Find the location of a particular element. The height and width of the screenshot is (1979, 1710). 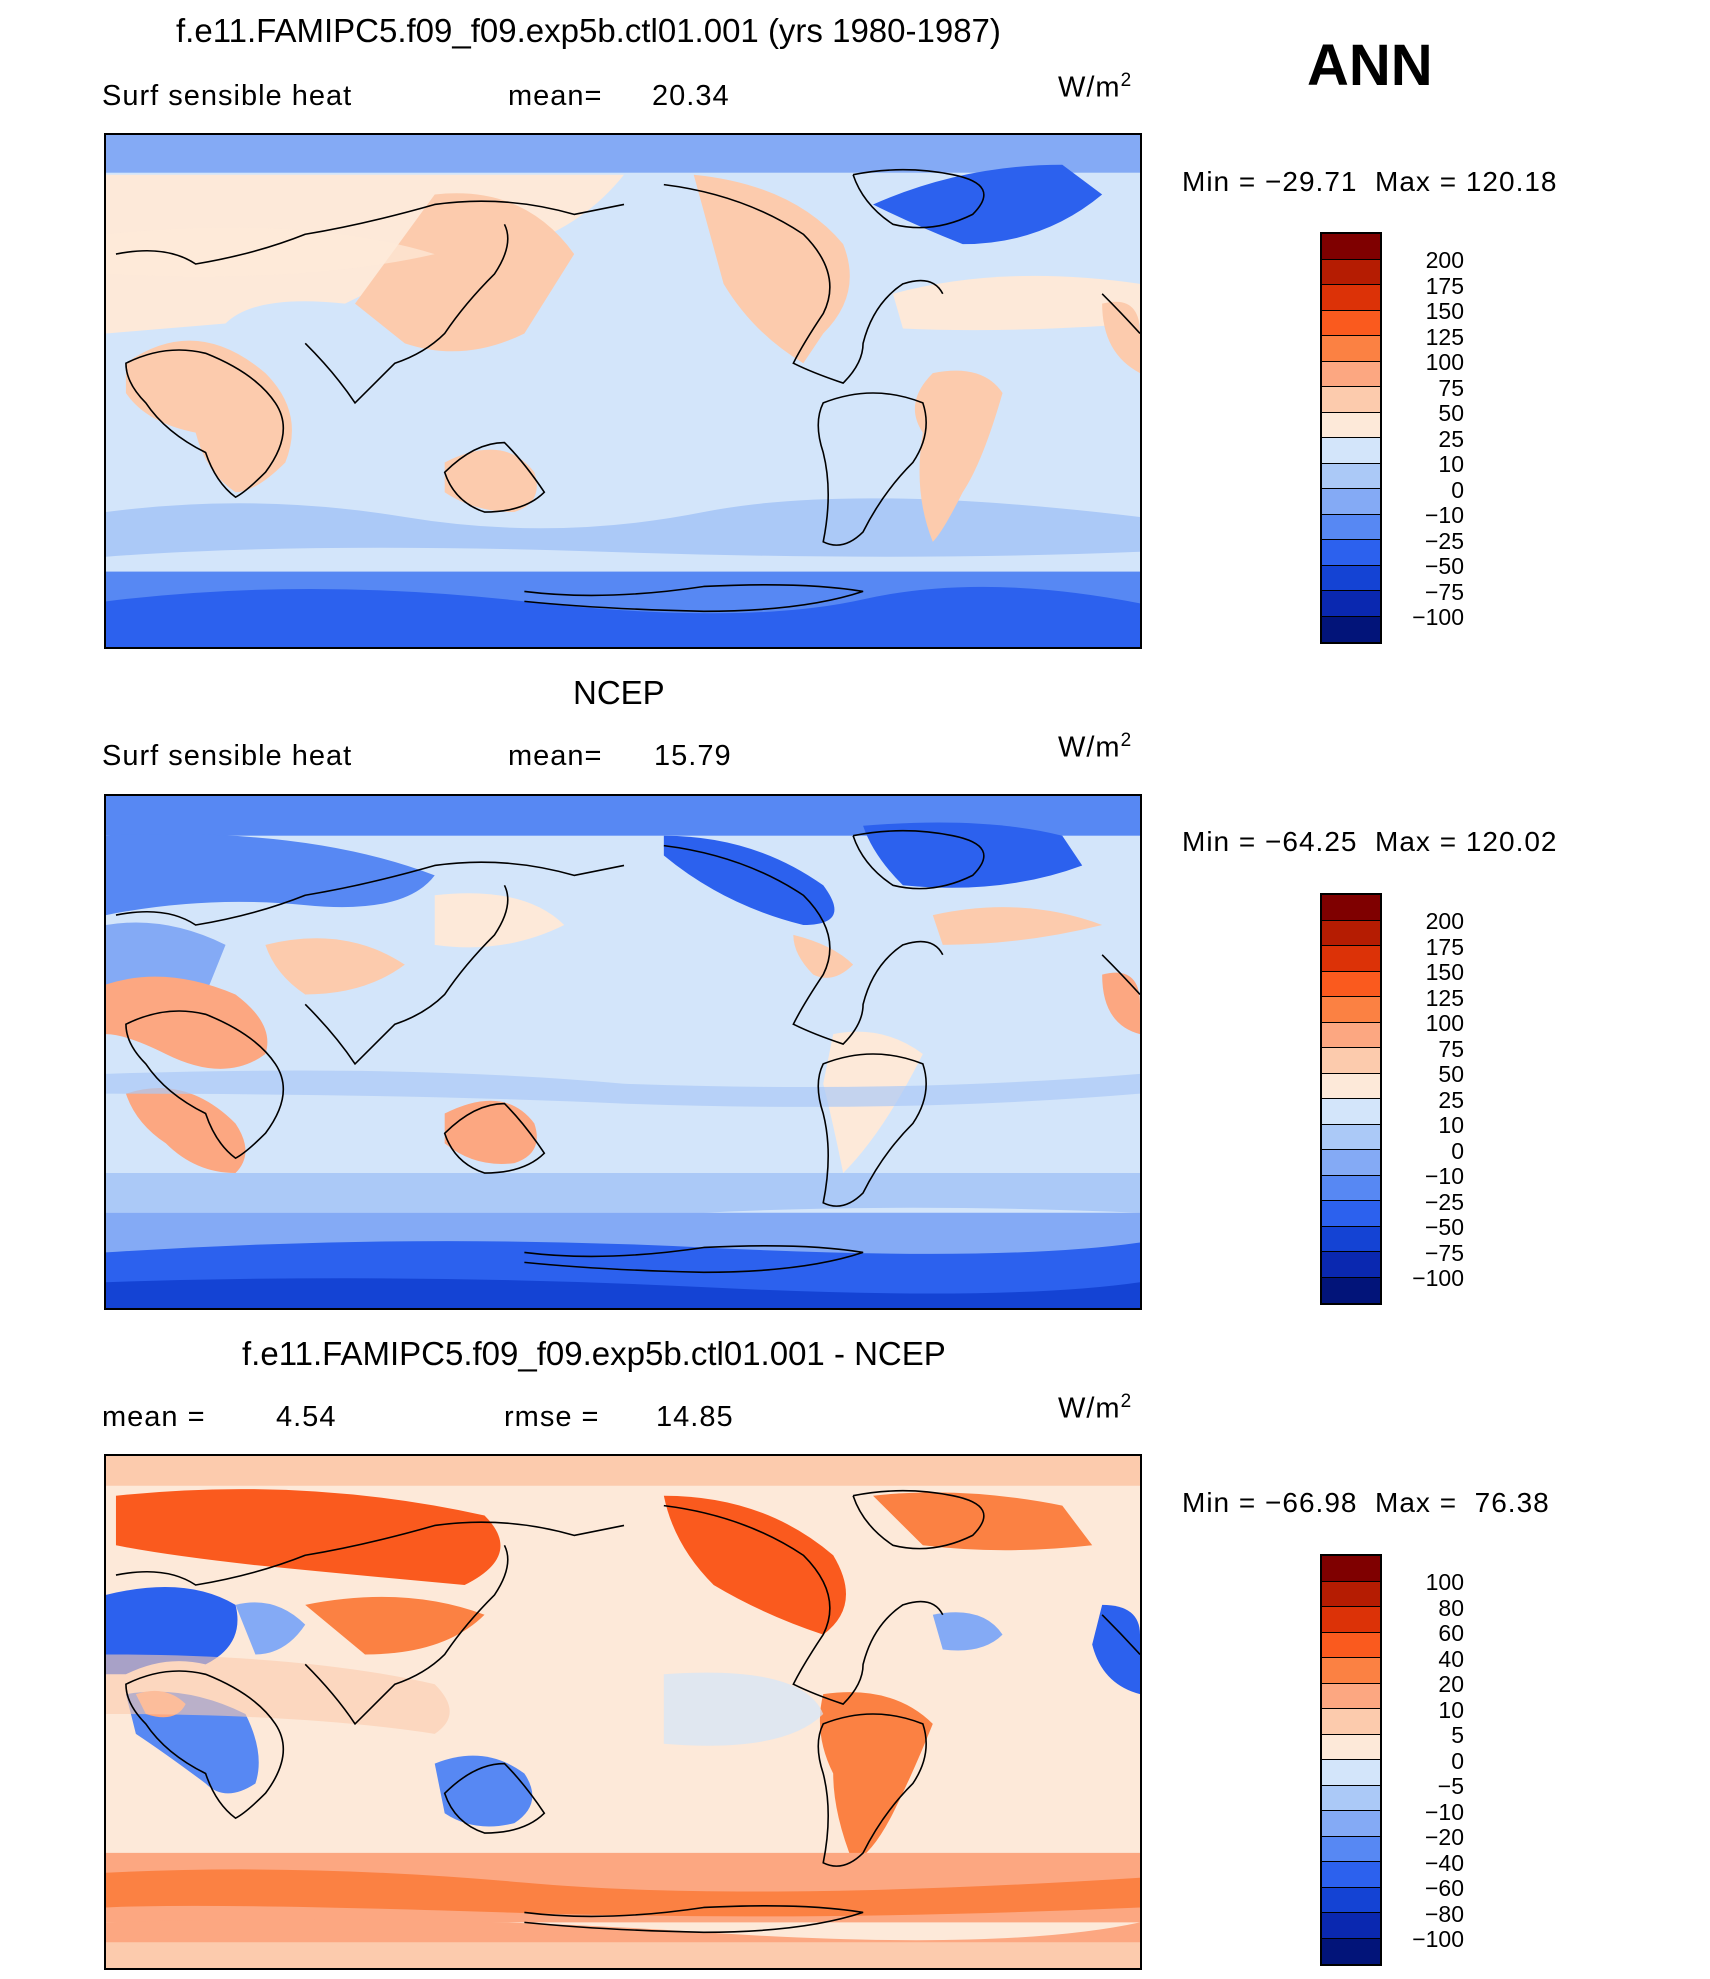

panel3-min-max: Min = −66.98 Max = 76.38 is located at coordinates (1366, 1502).